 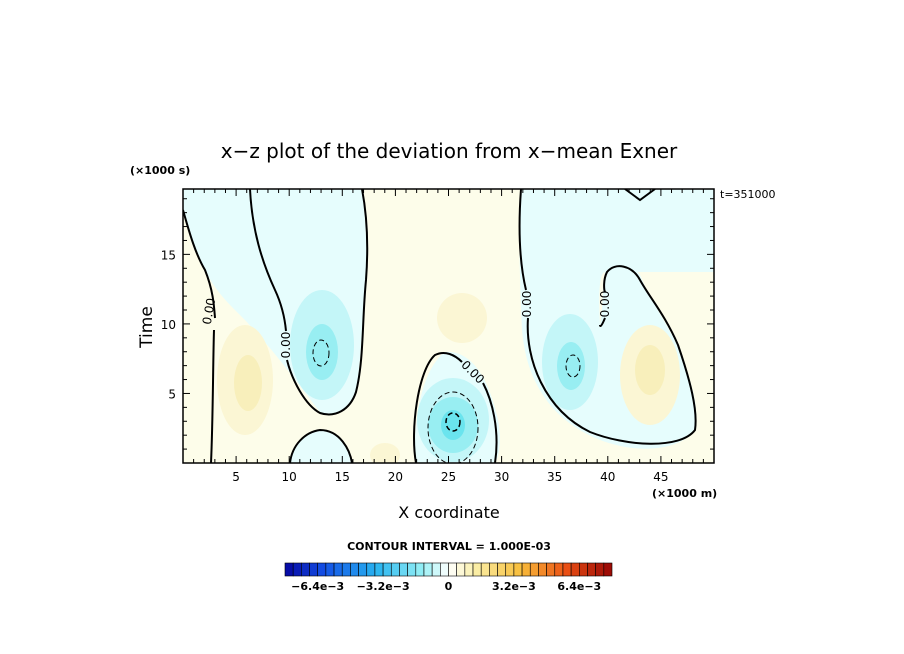 I want to click on colorbar-tick-label: 0, so click(x=449, y=586).